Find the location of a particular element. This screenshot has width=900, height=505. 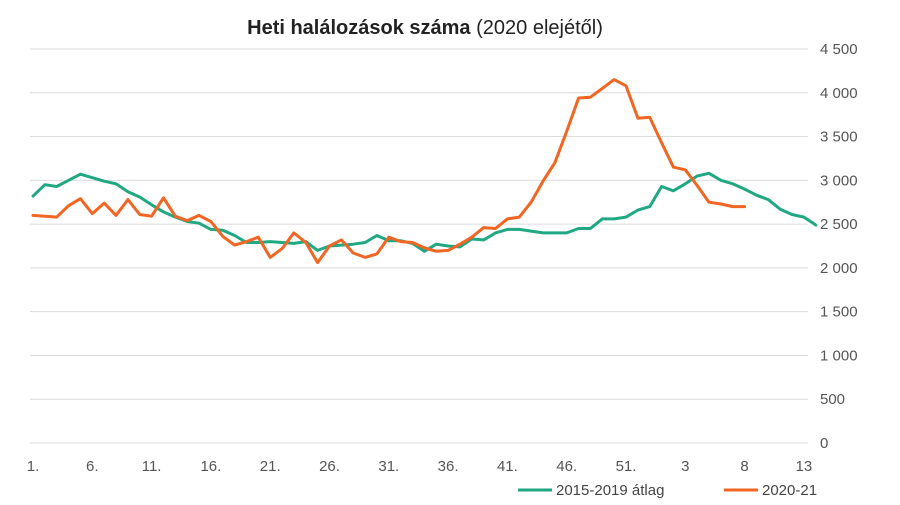

y-tick-label: 500 is located at coordinates (832, 399).